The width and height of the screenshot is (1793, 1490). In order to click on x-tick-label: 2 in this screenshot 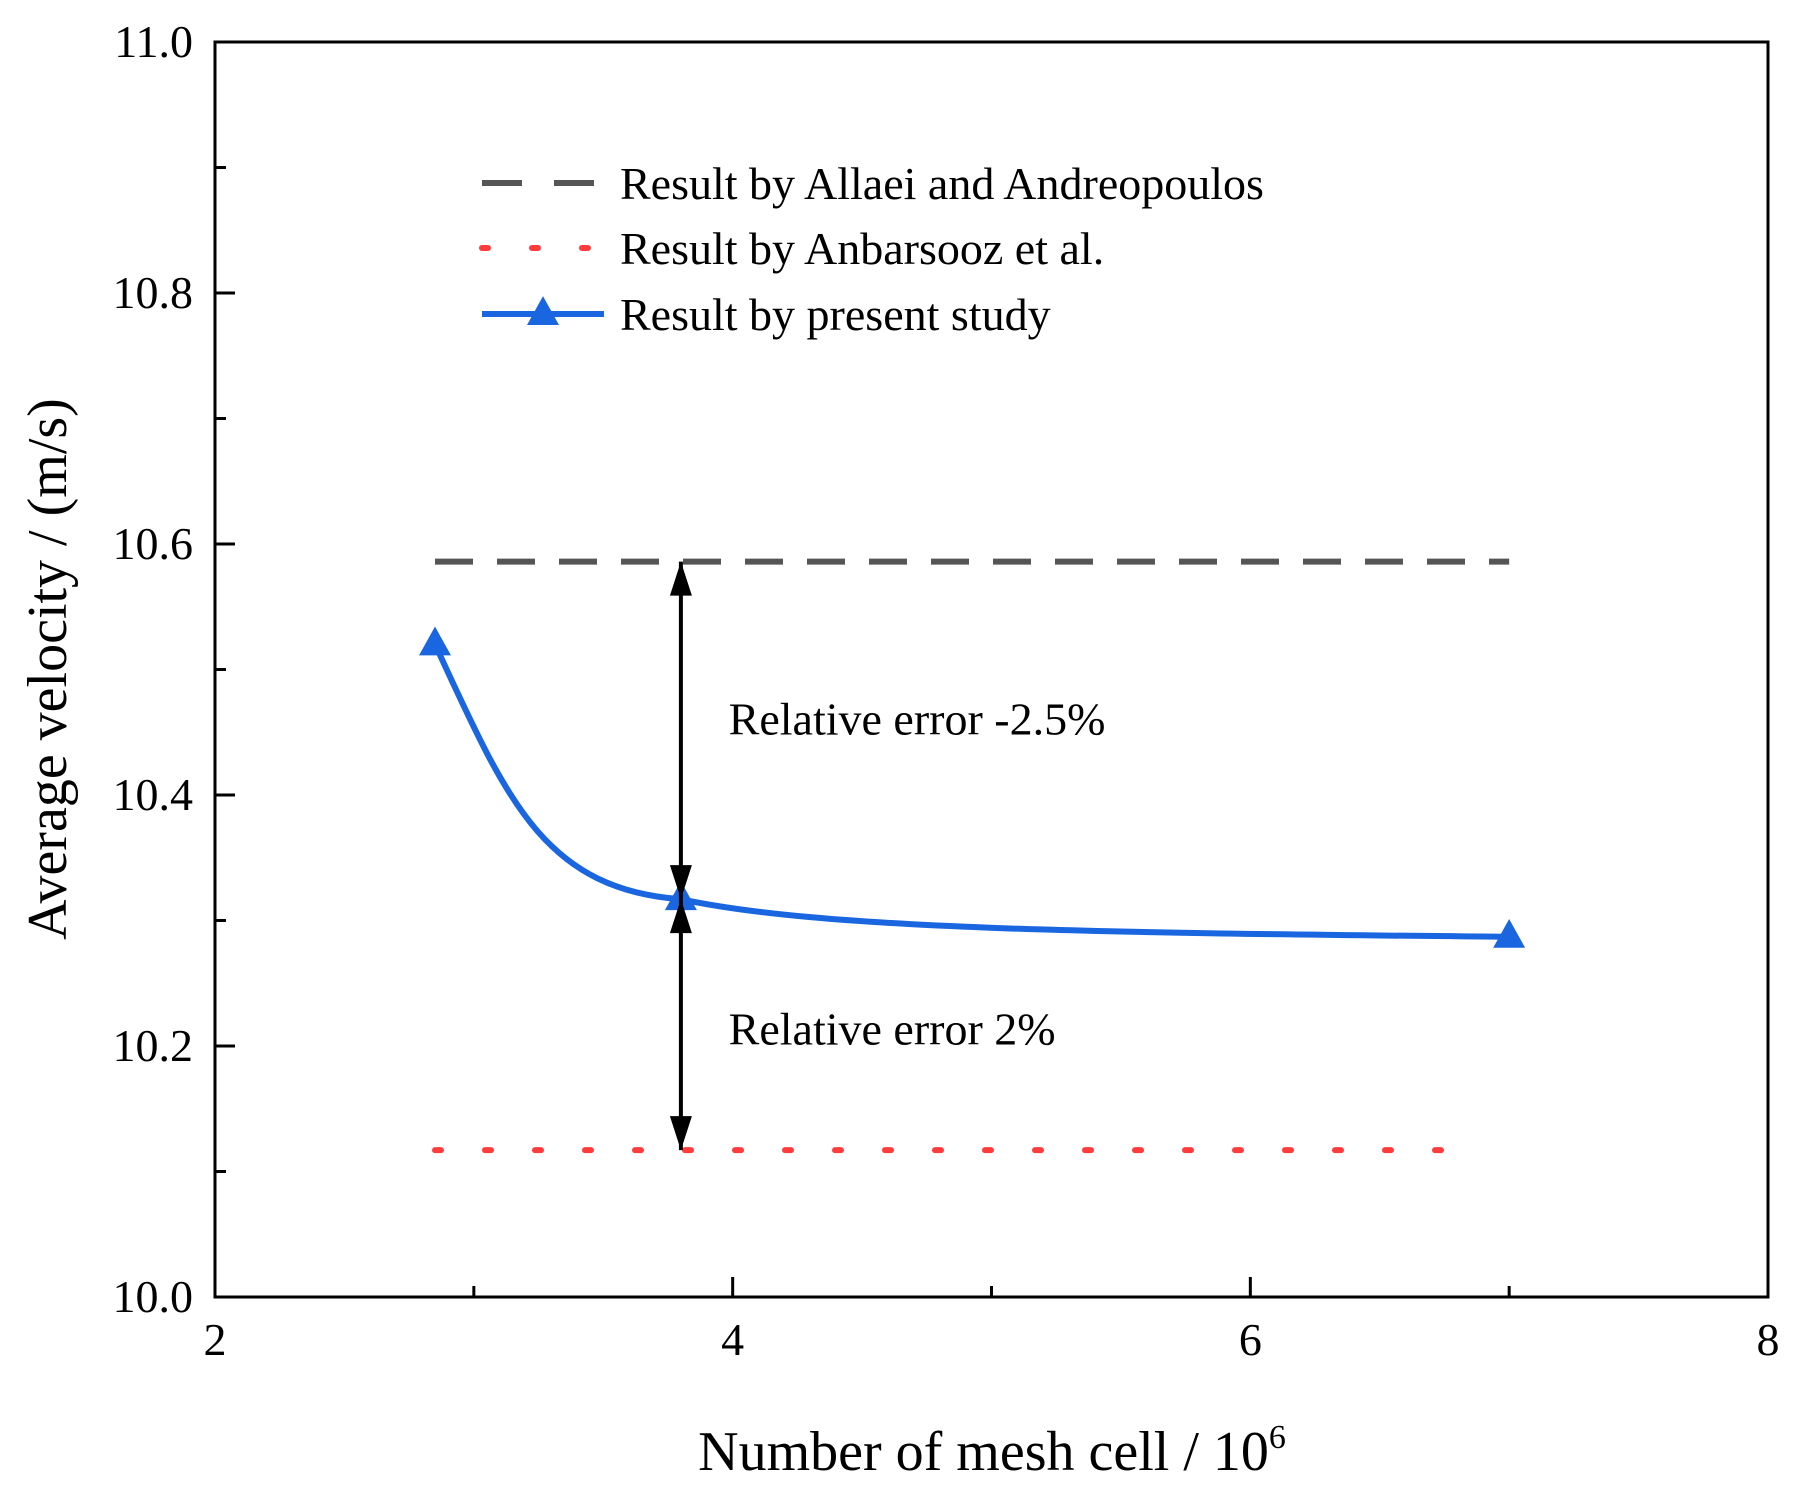, I will do `click(215, 1339)`.